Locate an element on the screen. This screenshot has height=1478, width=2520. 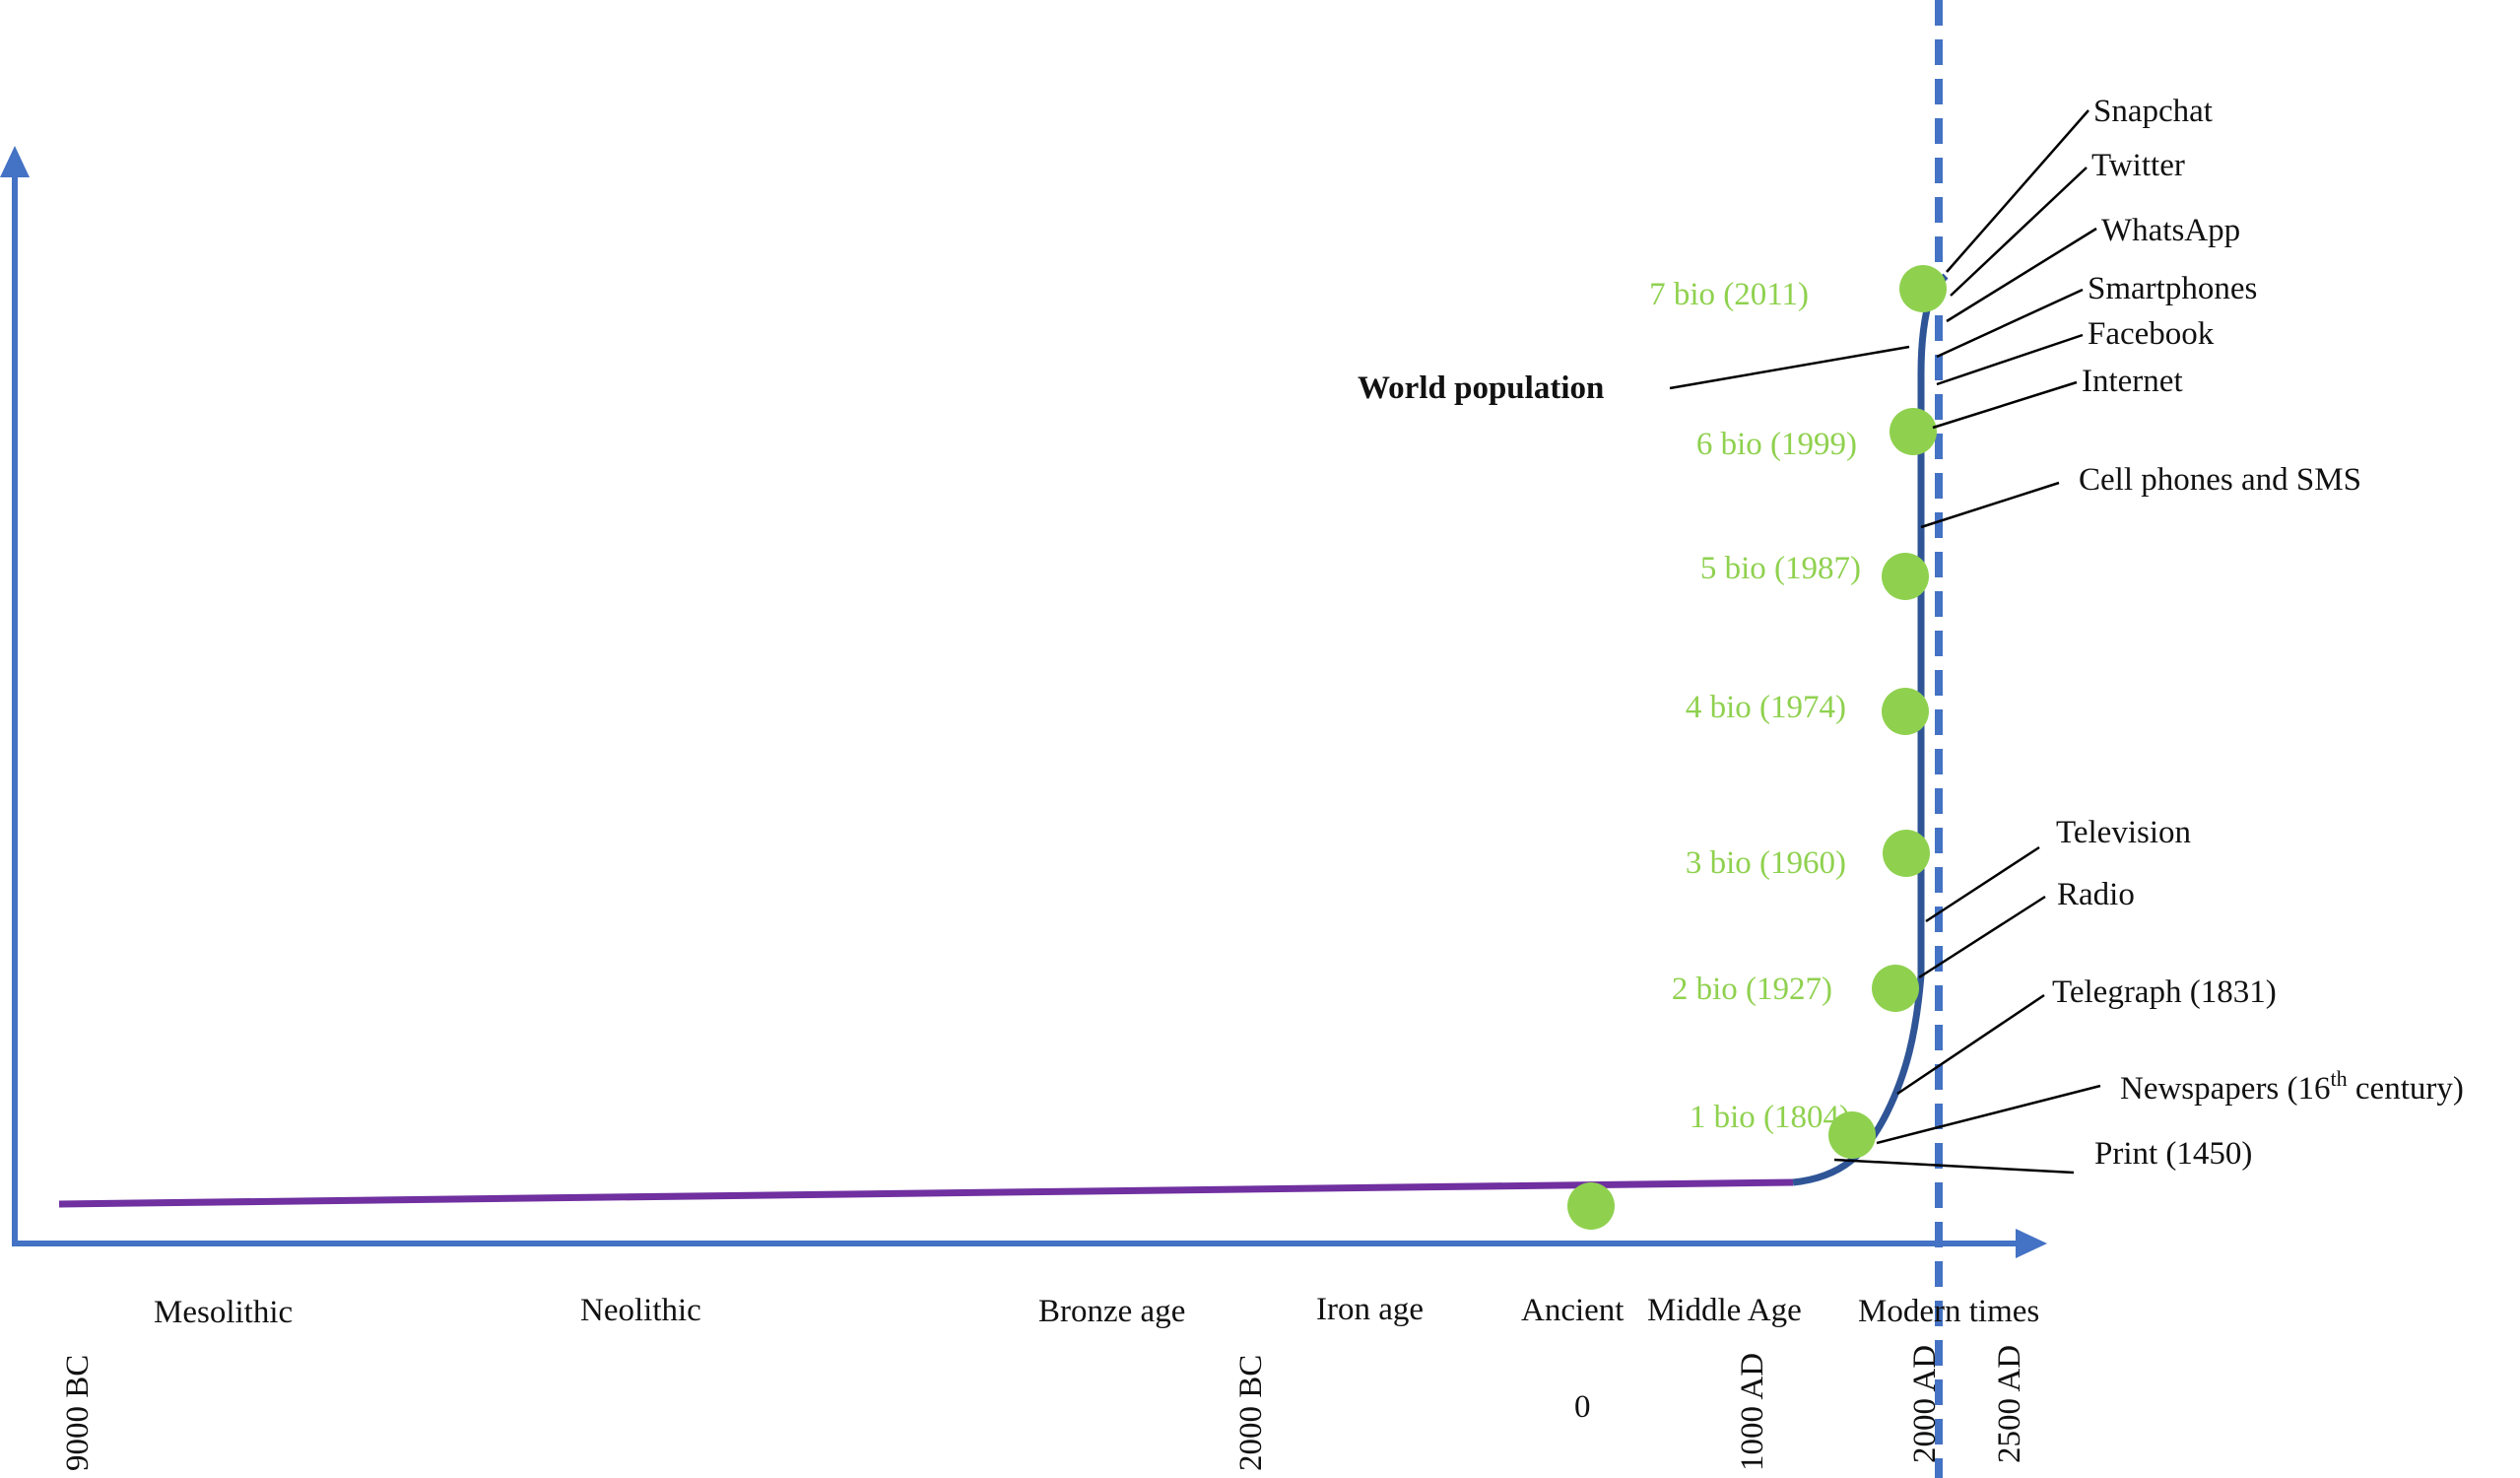
tech-label-internet: Internet is located at coordinates (2132, 381).